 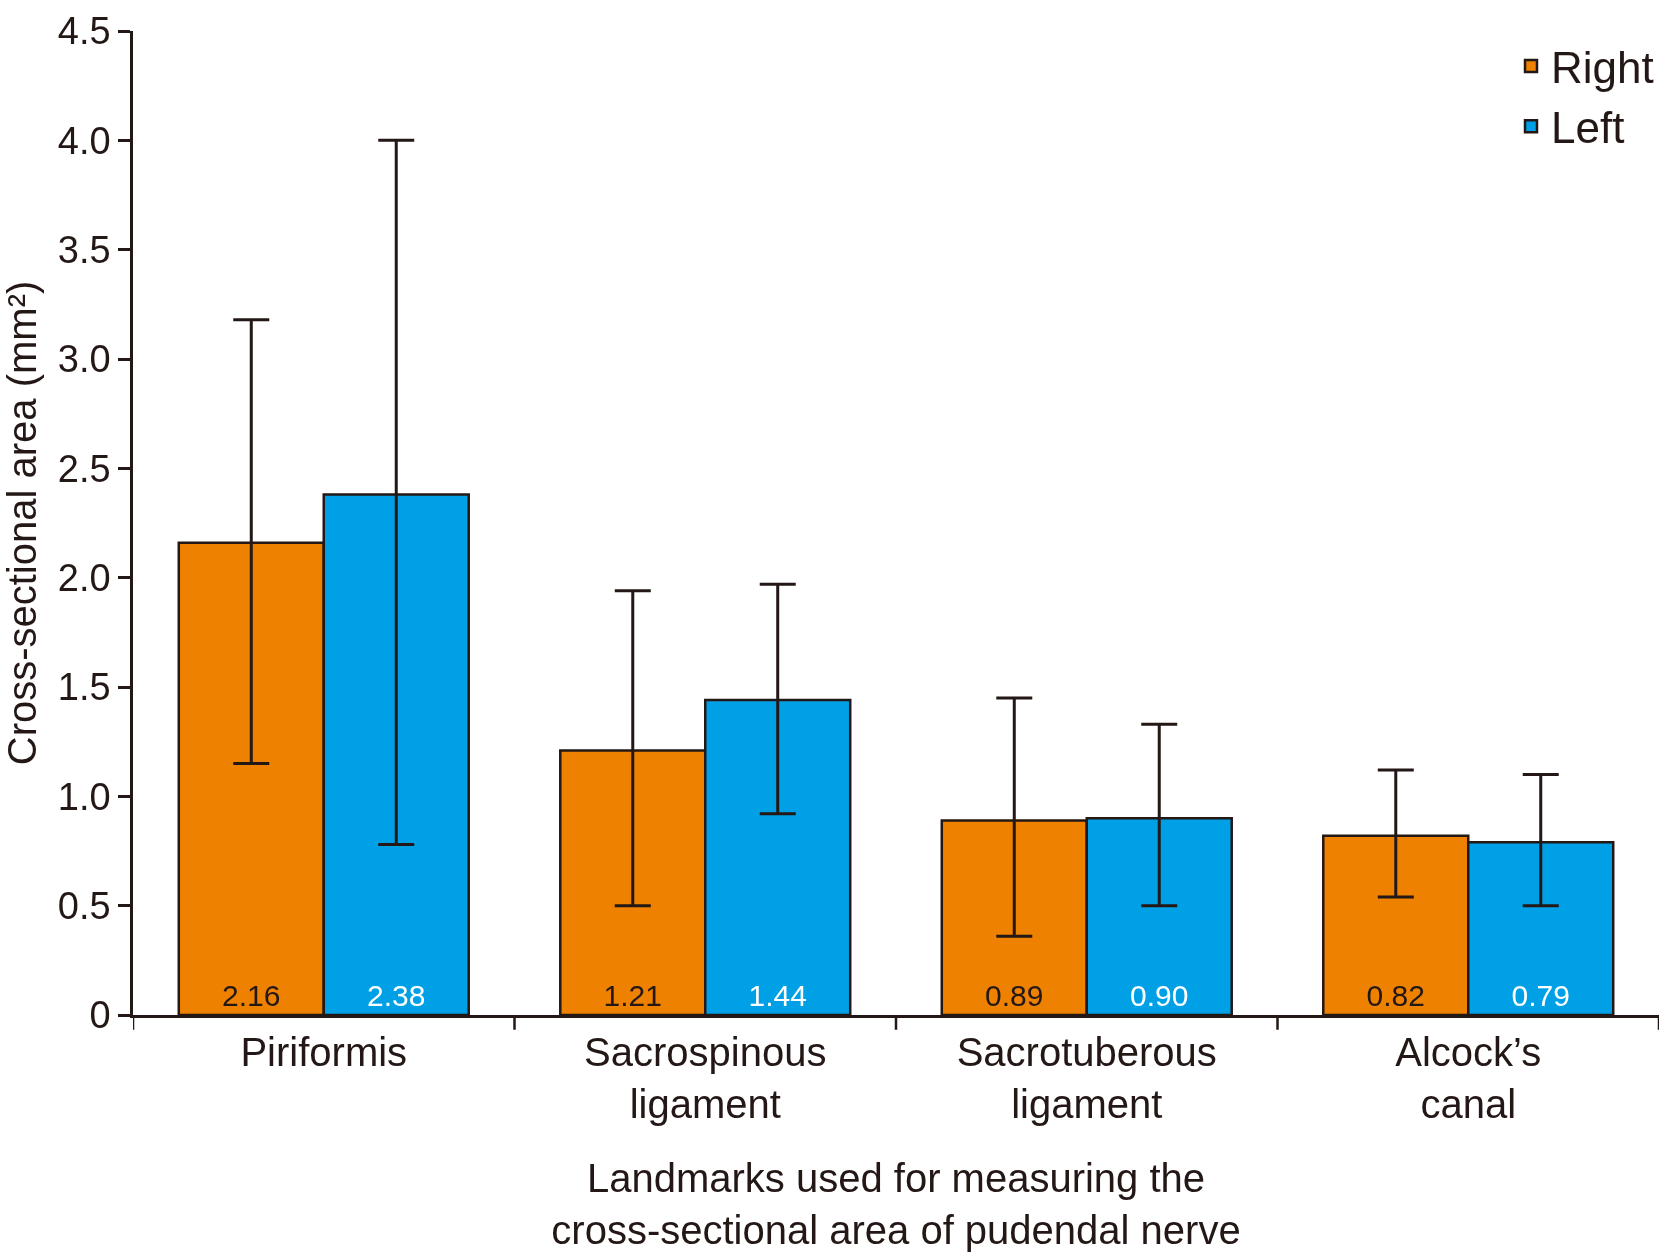 What do you see at coordinates (1159, 995) in the screenshot?
I see `data-label: 0.90` at bounding box center [1159, 995].